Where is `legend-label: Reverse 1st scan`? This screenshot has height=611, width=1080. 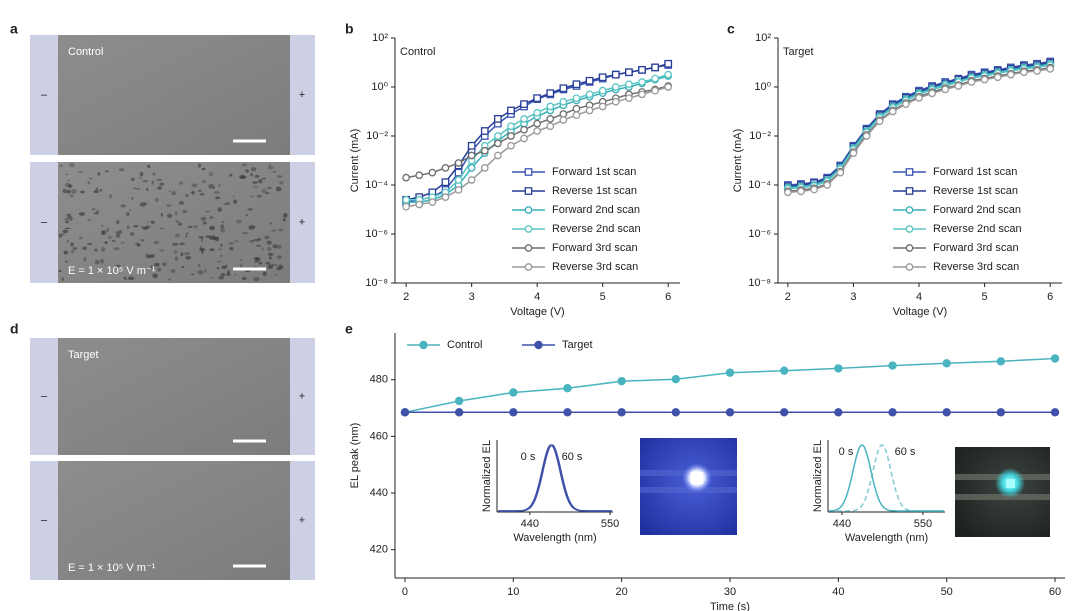 legend-label: Reverse 1st scan is located at coordinates (594, 191).